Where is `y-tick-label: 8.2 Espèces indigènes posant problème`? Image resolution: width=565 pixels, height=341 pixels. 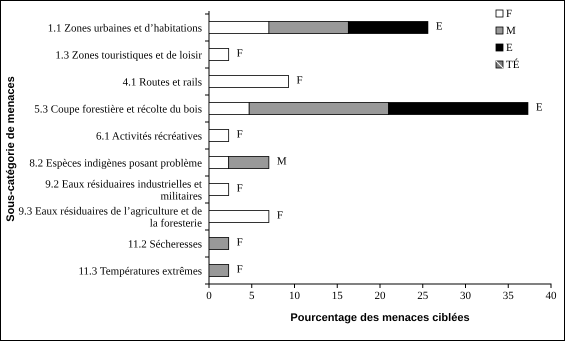 y-tick-label: 8.2 Espèces indigènes posant problème is located at coordinates (115, 164).